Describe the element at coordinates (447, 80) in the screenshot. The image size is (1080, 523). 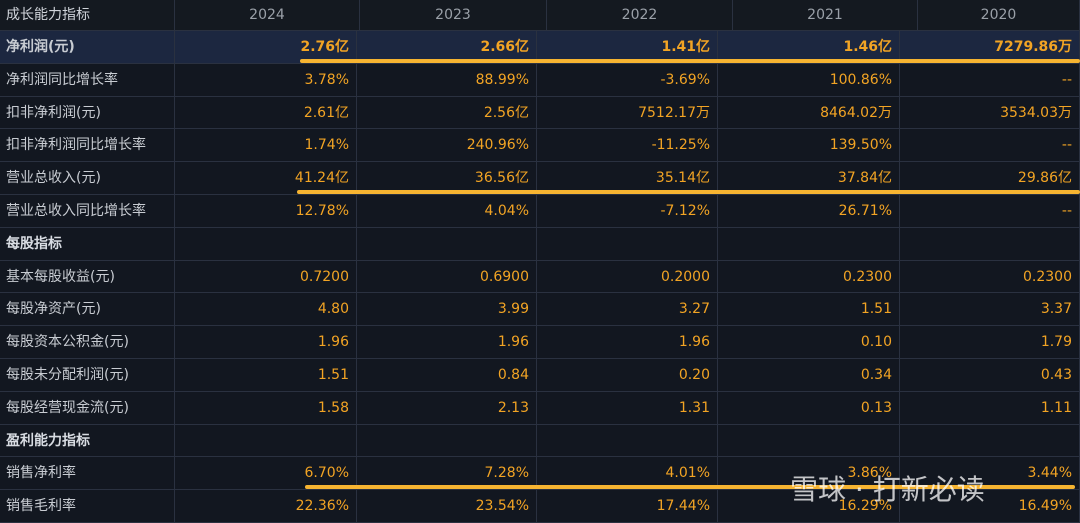
I see `value-cell: 88.99%` at that location.